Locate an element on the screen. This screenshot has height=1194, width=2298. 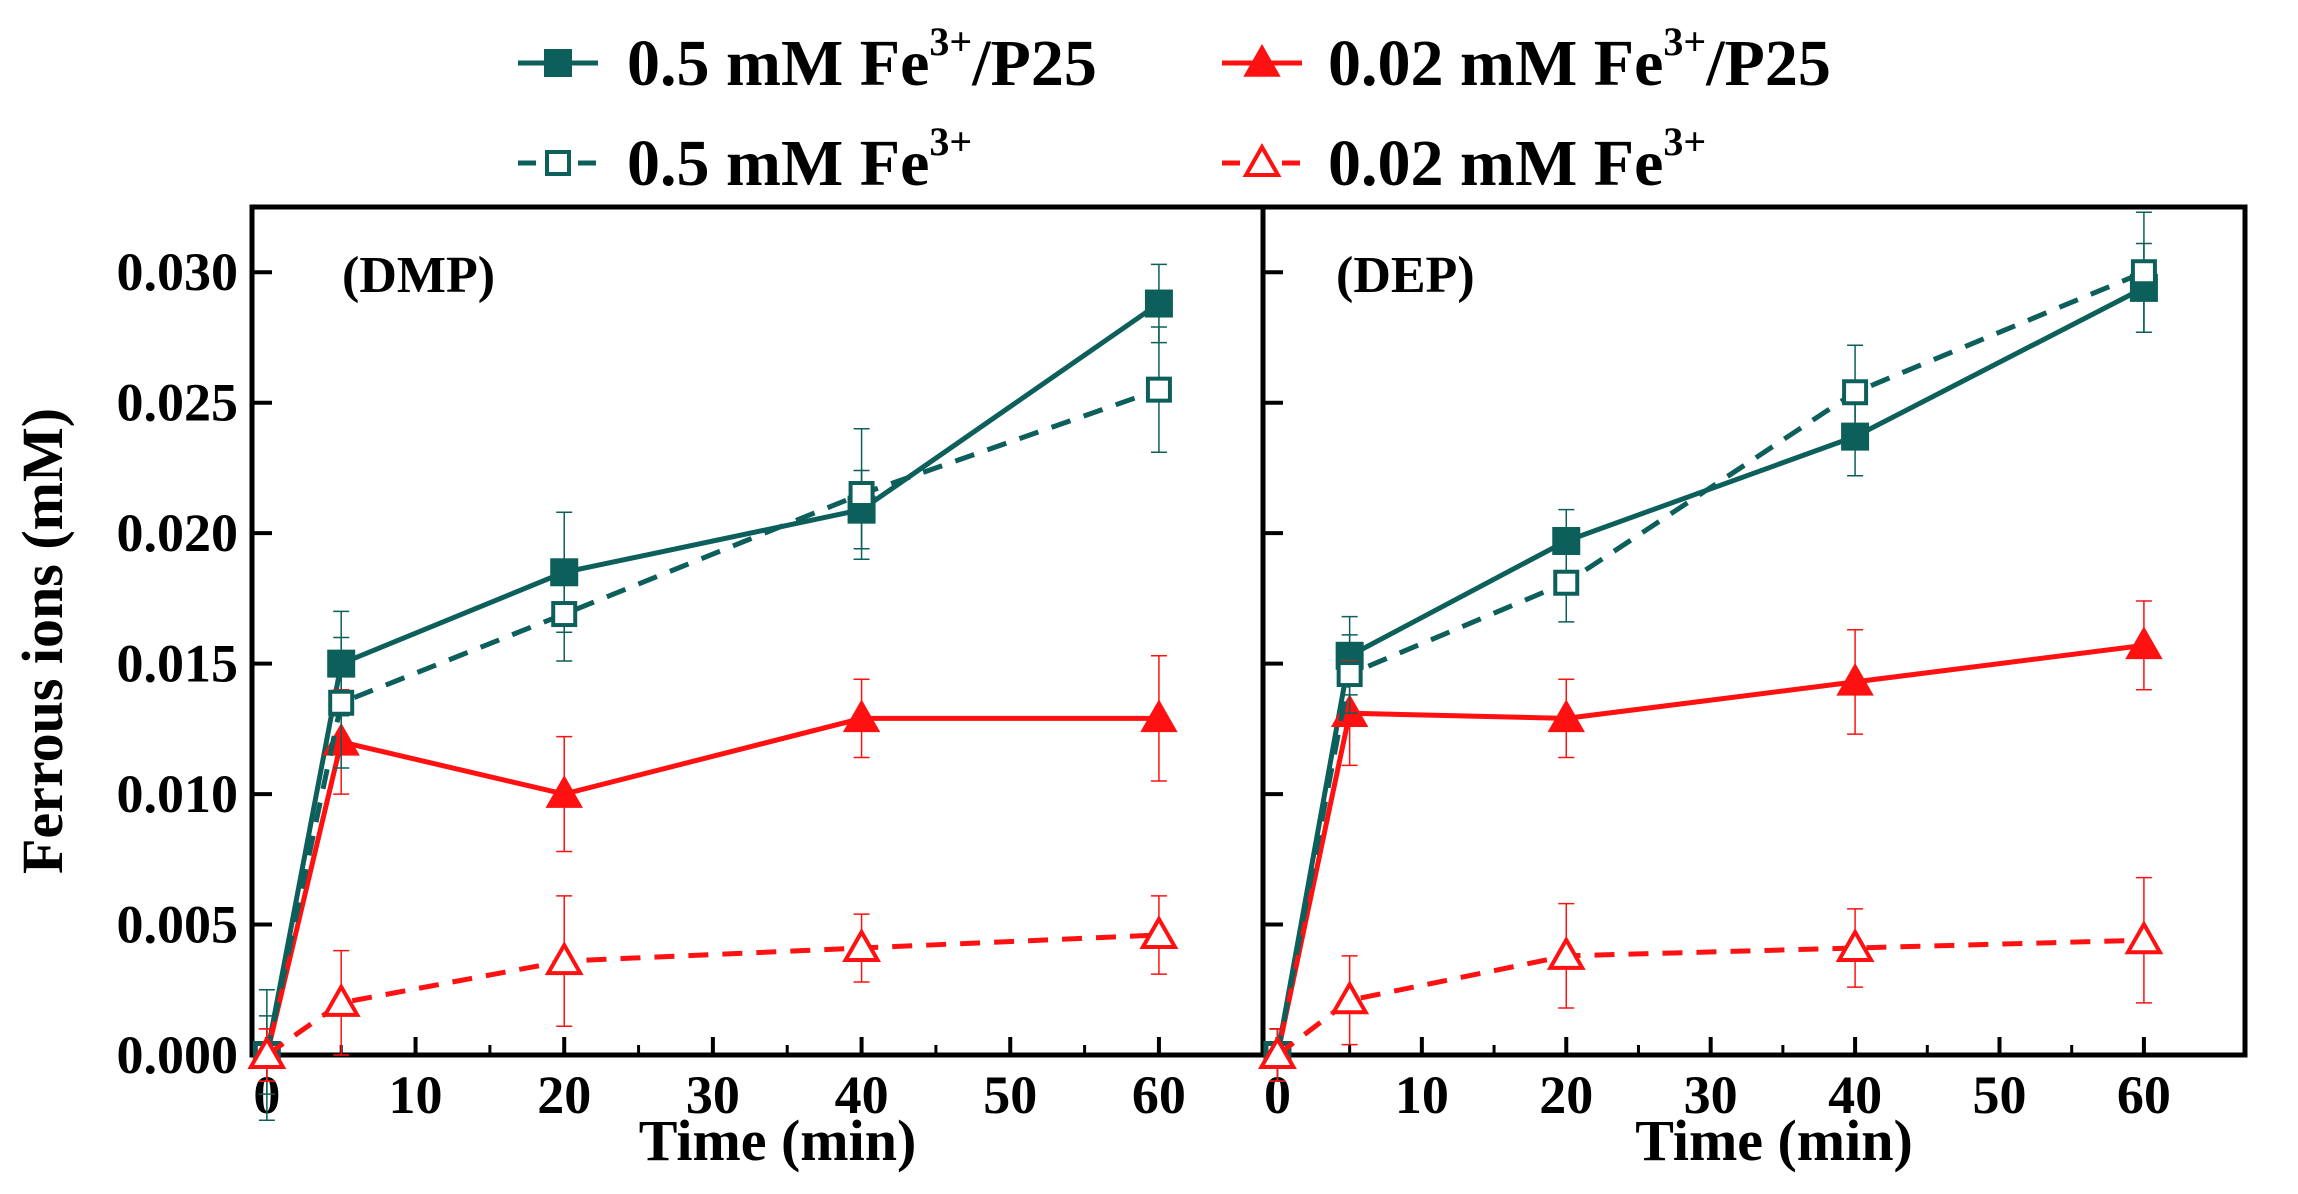
x-tick-label-0-2: 20 is located at coordinates (564, 1095).